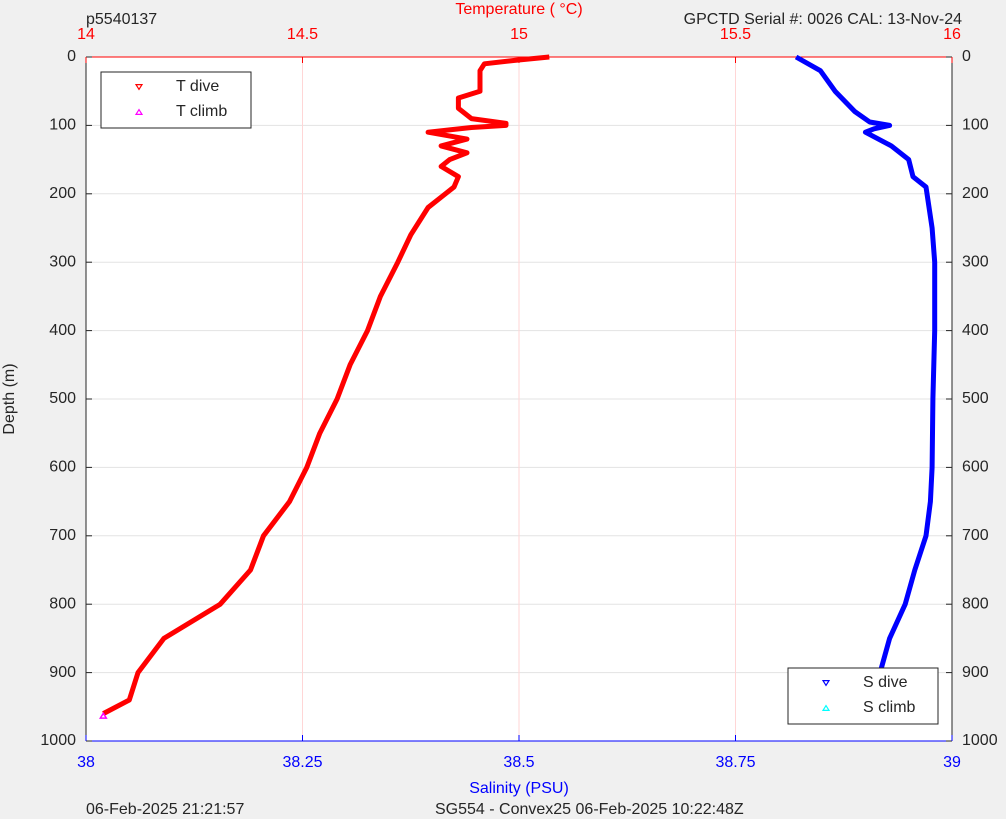 Image resolution: width=1006 pixels, height=819 pixels. What do you see at coordinates (735, 34) in the screenshot?
I see `x2-tick-label: 15.5` at bounding box center [735, 34].